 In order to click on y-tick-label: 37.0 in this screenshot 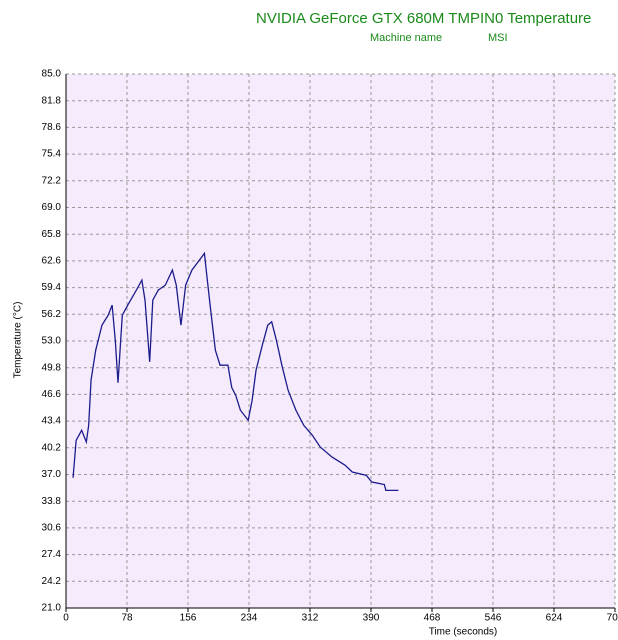, I will do `click(52, 474)`.